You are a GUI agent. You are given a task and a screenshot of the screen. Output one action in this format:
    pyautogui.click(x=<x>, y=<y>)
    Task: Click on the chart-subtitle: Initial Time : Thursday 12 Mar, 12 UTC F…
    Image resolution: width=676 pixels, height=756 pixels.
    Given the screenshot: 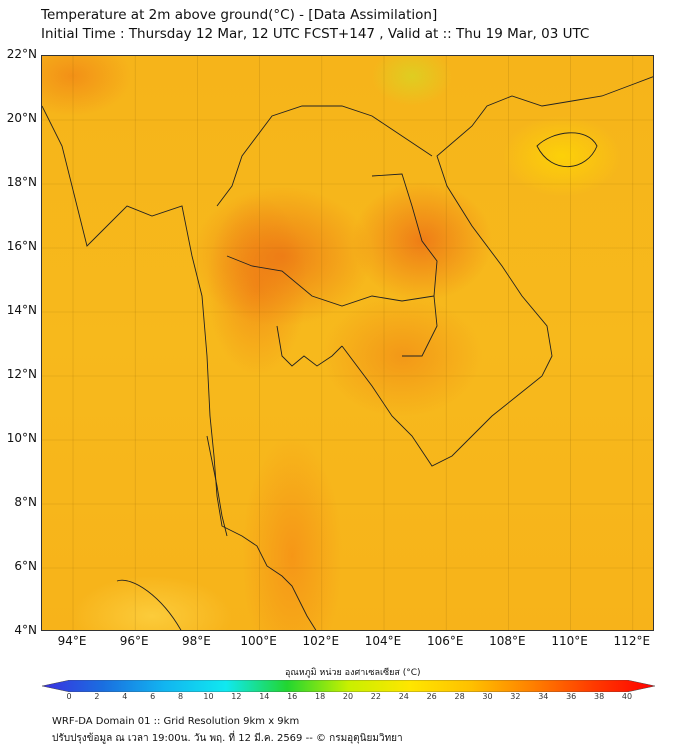 What is the action you would take?
    pyautogui.click(x=315, y=34)
    